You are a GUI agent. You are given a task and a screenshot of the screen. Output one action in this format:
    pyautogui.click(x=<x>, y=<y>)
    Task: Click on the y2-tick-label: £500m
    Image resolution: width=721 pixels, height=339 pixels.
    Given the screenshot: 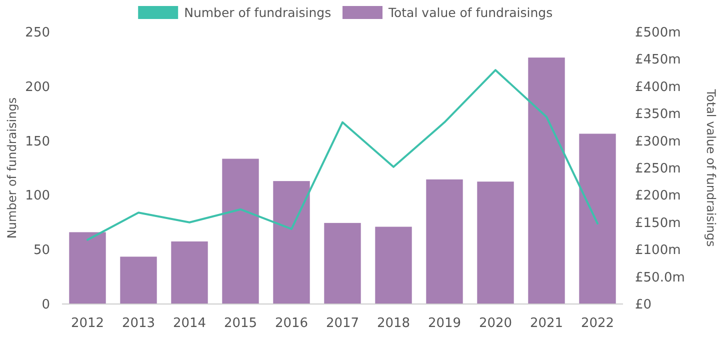 What is the action you would take?
    pyautogui.click(x=658, y=33)
    